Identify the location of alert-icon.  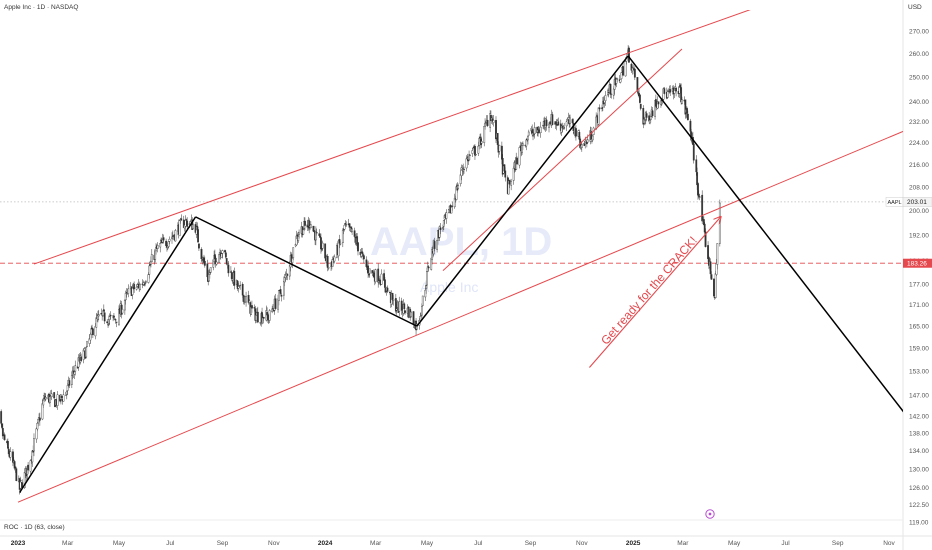
(710, 514).